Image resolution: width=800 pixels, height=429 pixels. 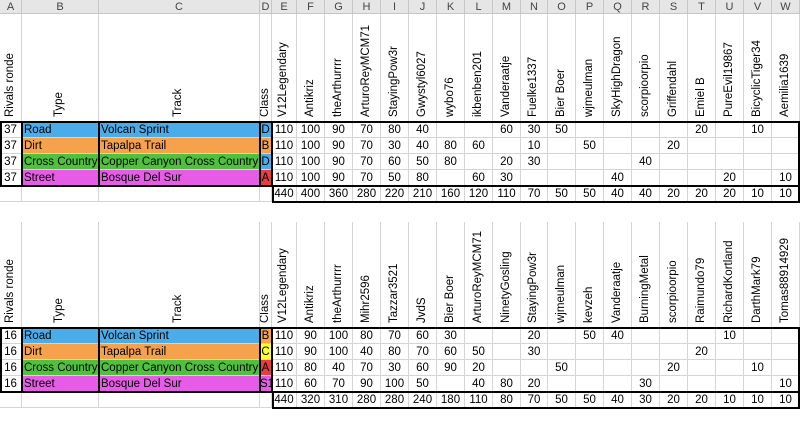 What do you see at coordinates (590, 7) in the screenshot?
I see `column-header-P: P` at bounding box center [590, 7].